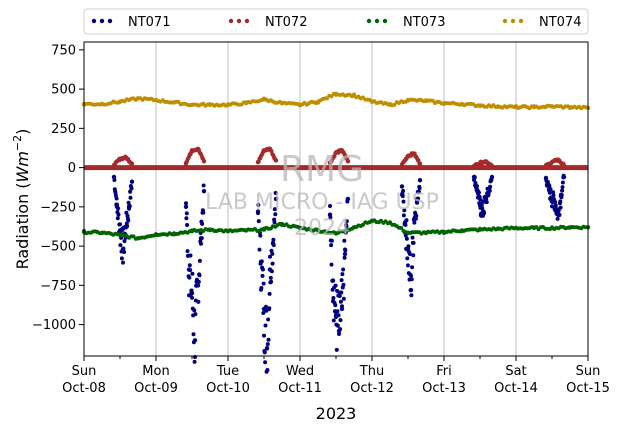  What do you see at coordinates (588, 388) in the screenshot?
I see `x-tick-label: Oct-15` at bounding box center [588, 388].